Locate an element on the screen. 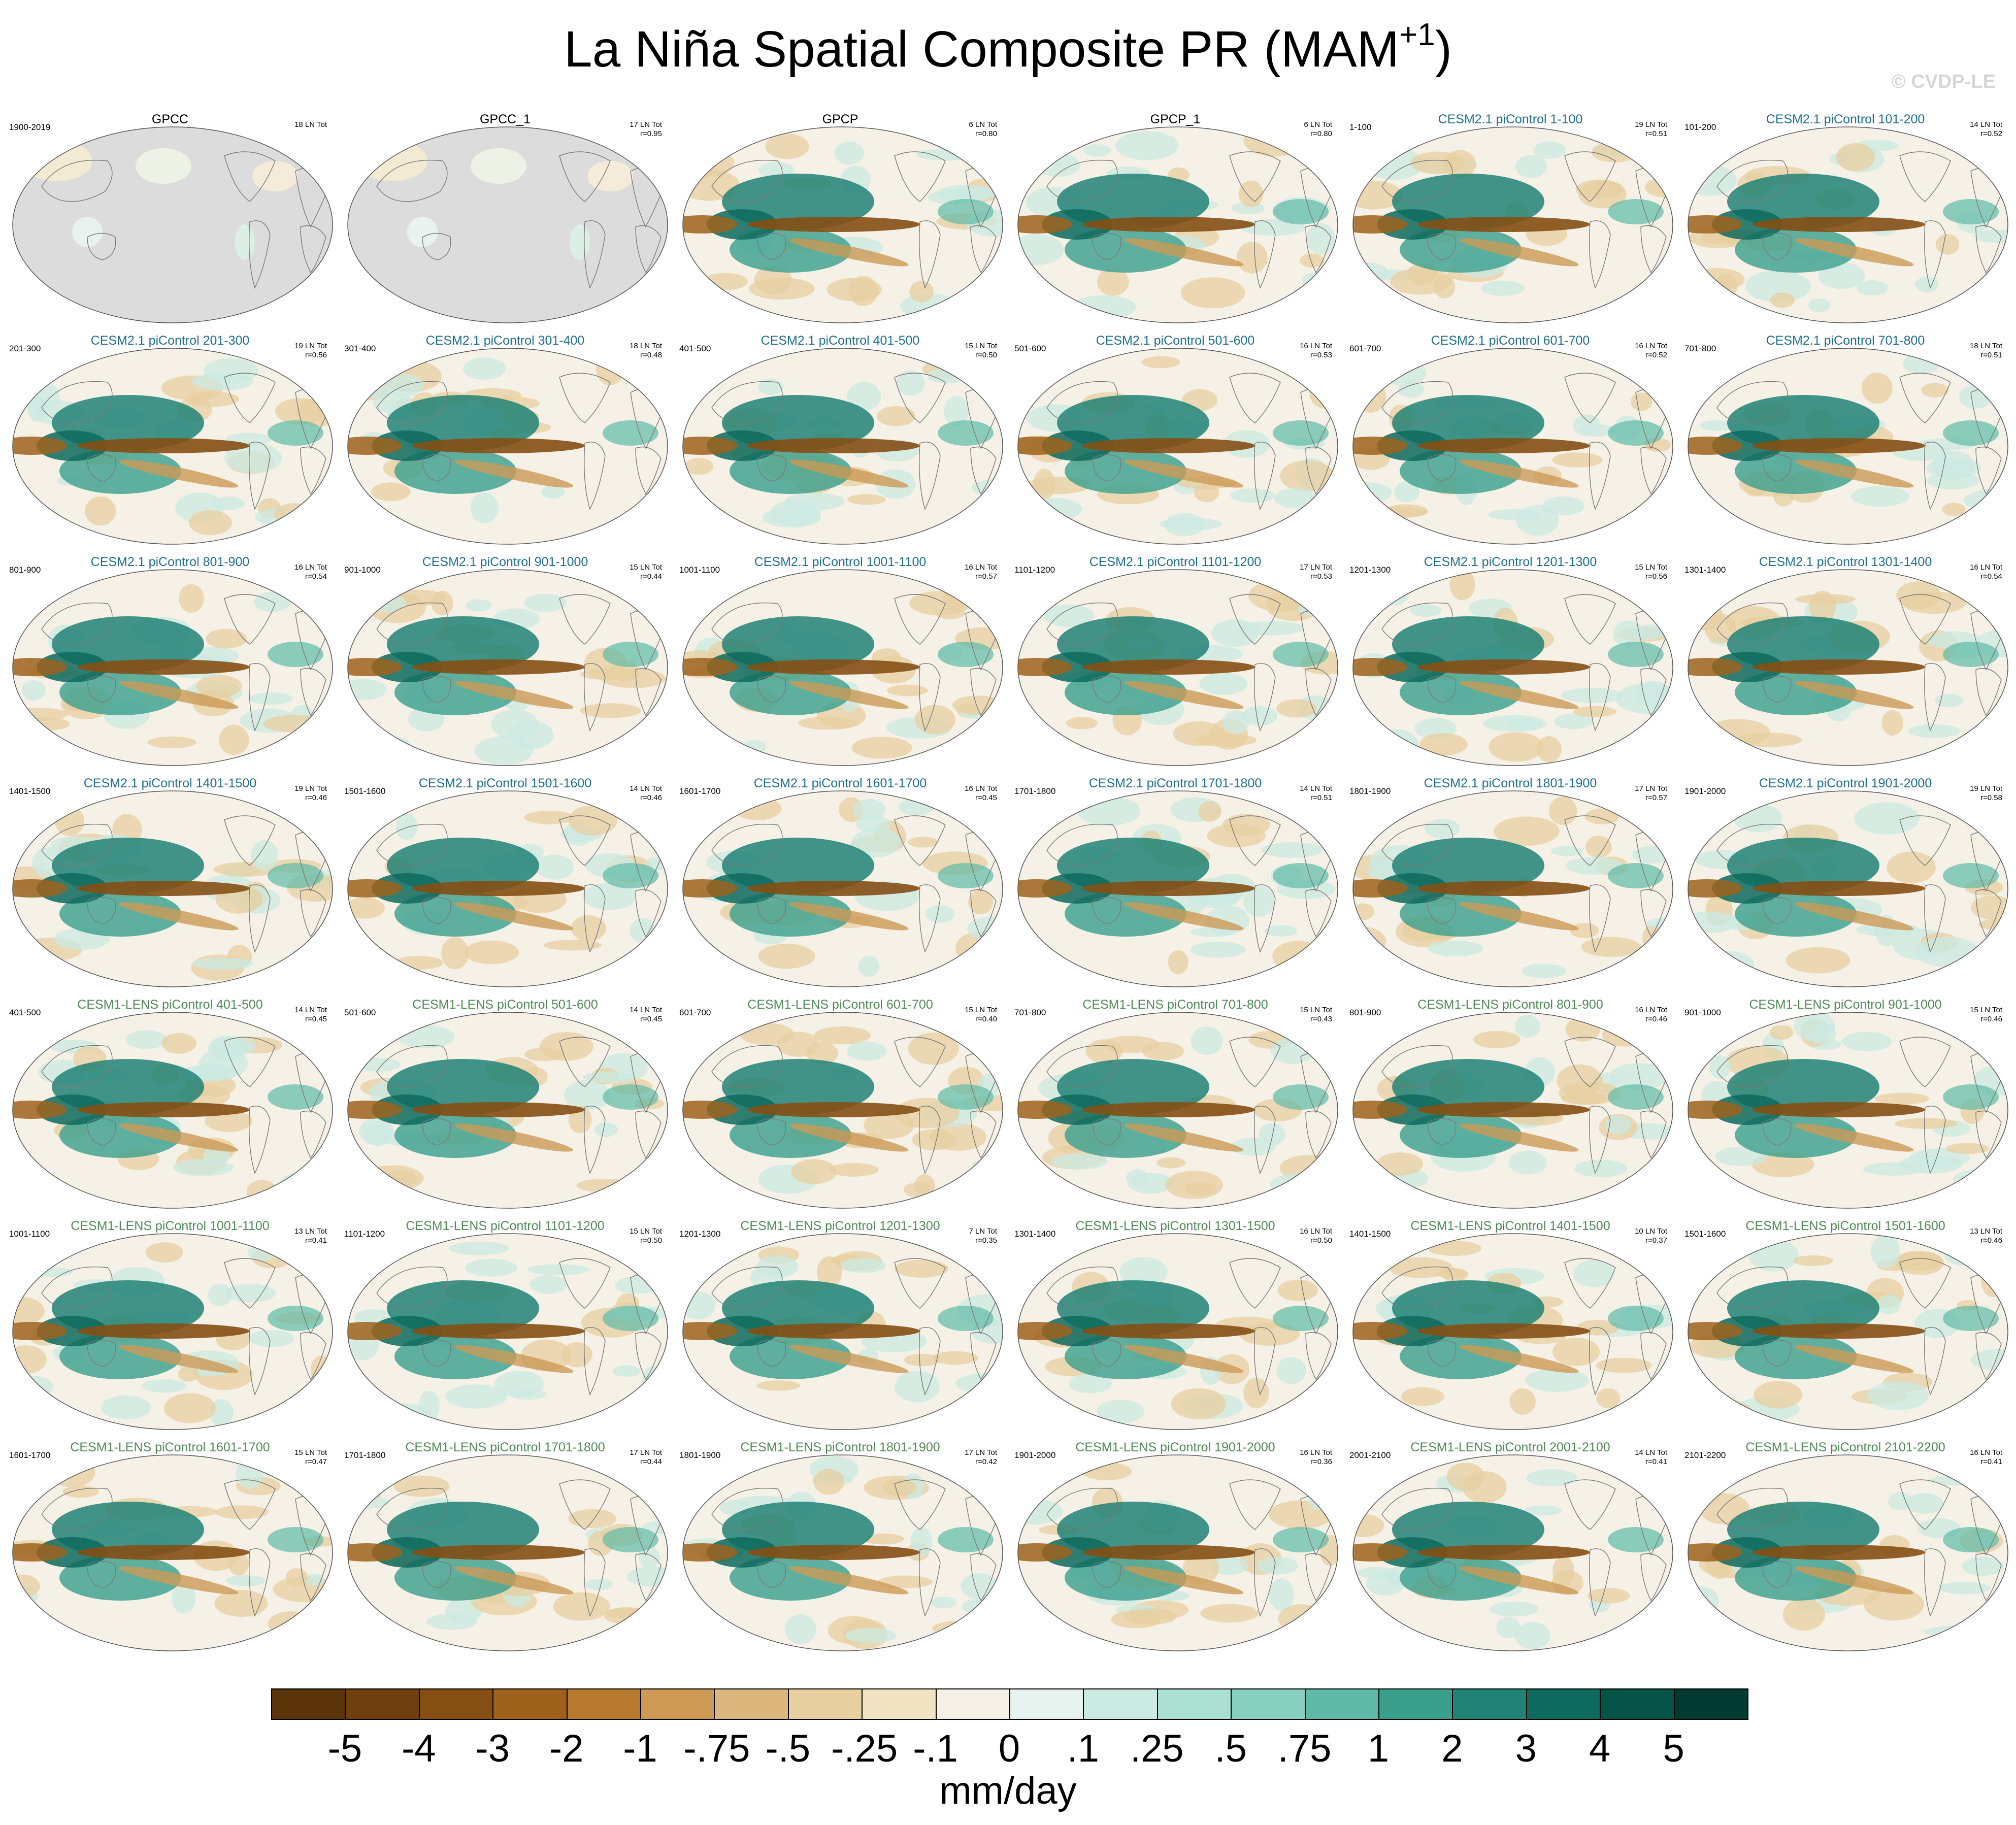 Image resolution: width=2016 pixels, height=1825 pixels. panel-period: 1101-1200 is located at coordinates (1034, 570).